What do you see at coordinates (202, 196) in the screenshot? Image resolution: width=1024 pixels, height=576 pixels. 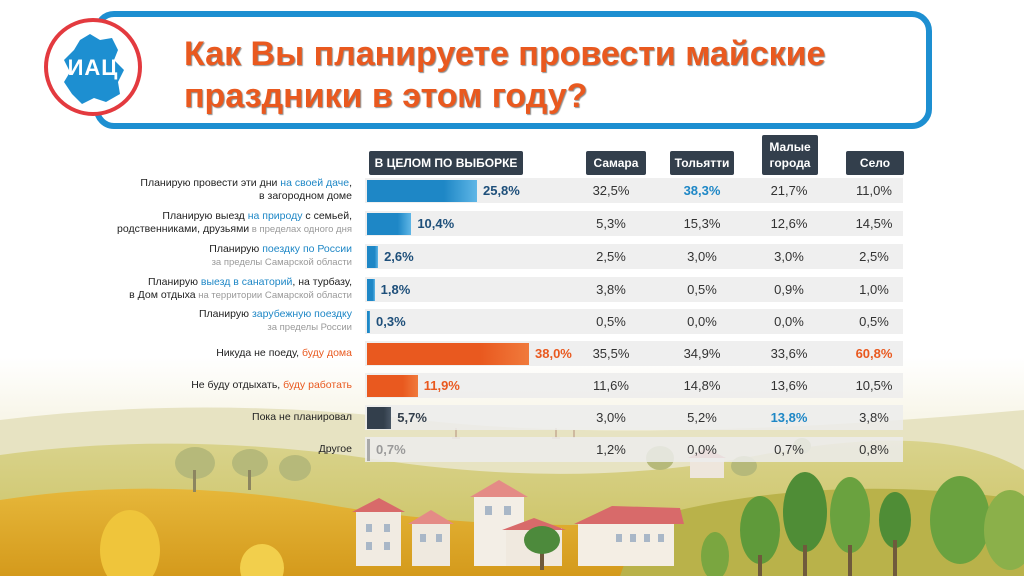 I see `row-label-line: в загородном доме` at bounding box center [202, 196].